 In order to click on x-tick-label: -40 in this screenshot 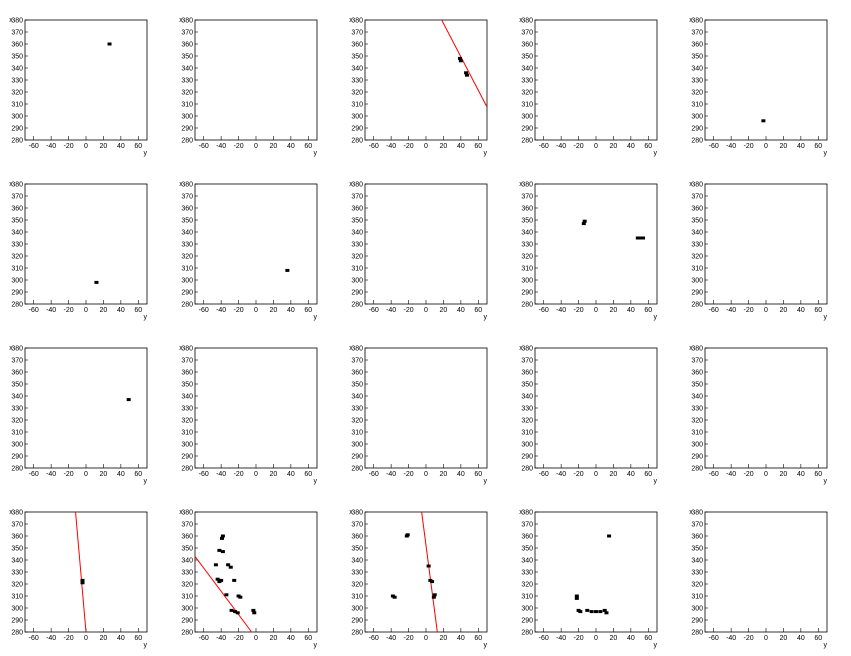, I will do `click(561, 638)`.